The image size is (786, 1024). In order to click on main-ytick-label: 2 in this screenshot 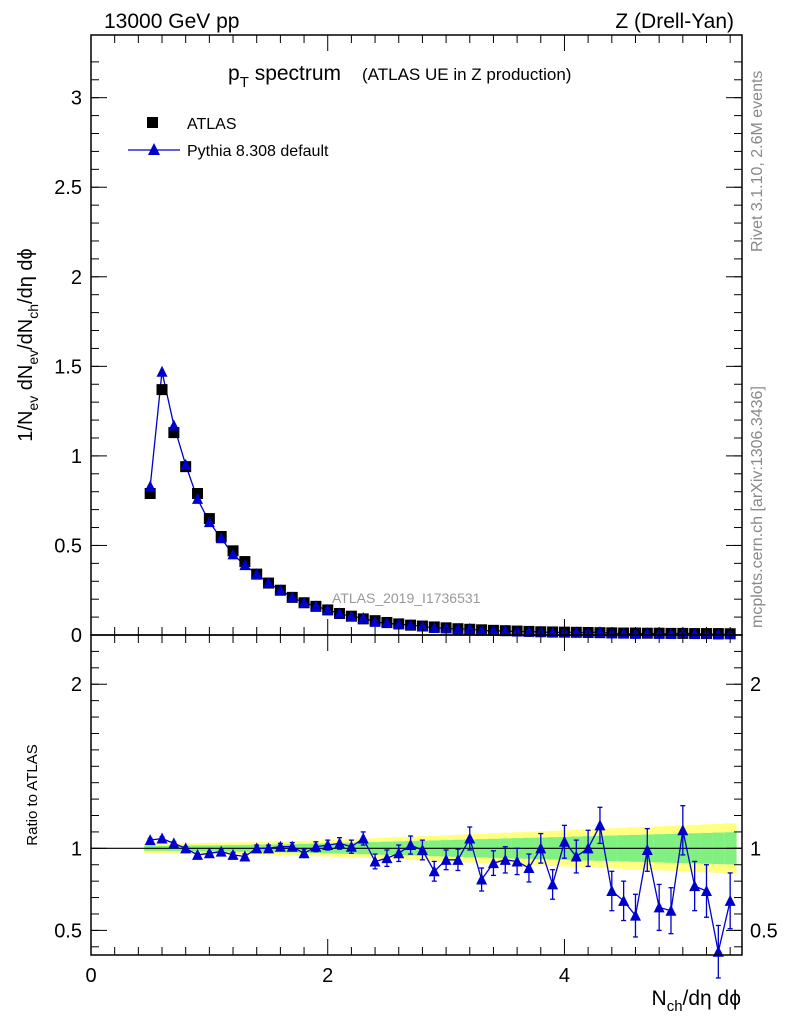, I will do `click(76, 278)`.